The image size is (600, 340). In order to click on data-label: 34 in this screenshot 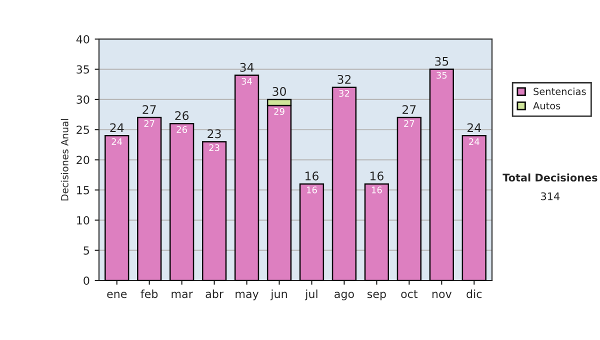, I will do `click(247, 81)`.